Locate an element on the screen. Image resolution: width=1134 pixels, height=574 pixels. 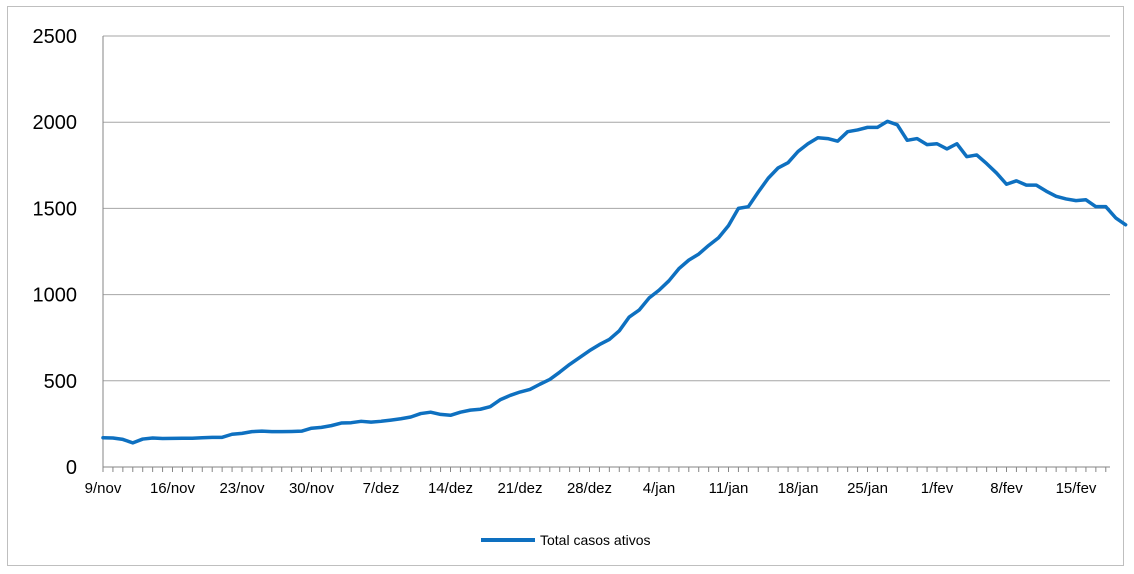
legend: Total casos ativos is located at coordinates (566, 540).